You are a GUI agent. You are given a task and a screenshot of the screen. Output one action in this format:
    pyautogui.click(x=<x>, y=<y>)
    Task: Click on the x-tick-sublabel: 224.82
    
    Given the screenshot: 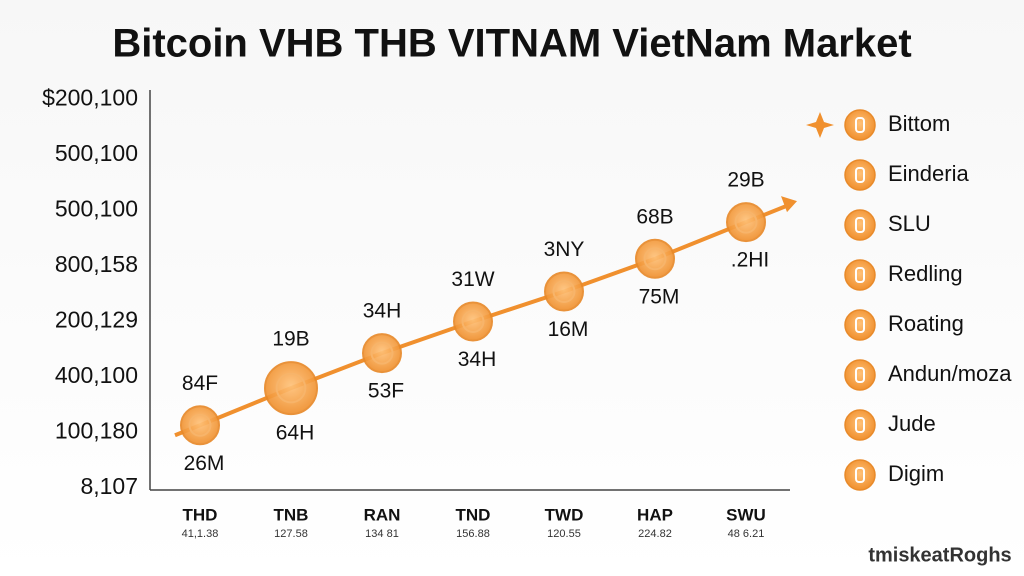 What is the action you would take?
    pyautogui.click(x=655, y=534)
    